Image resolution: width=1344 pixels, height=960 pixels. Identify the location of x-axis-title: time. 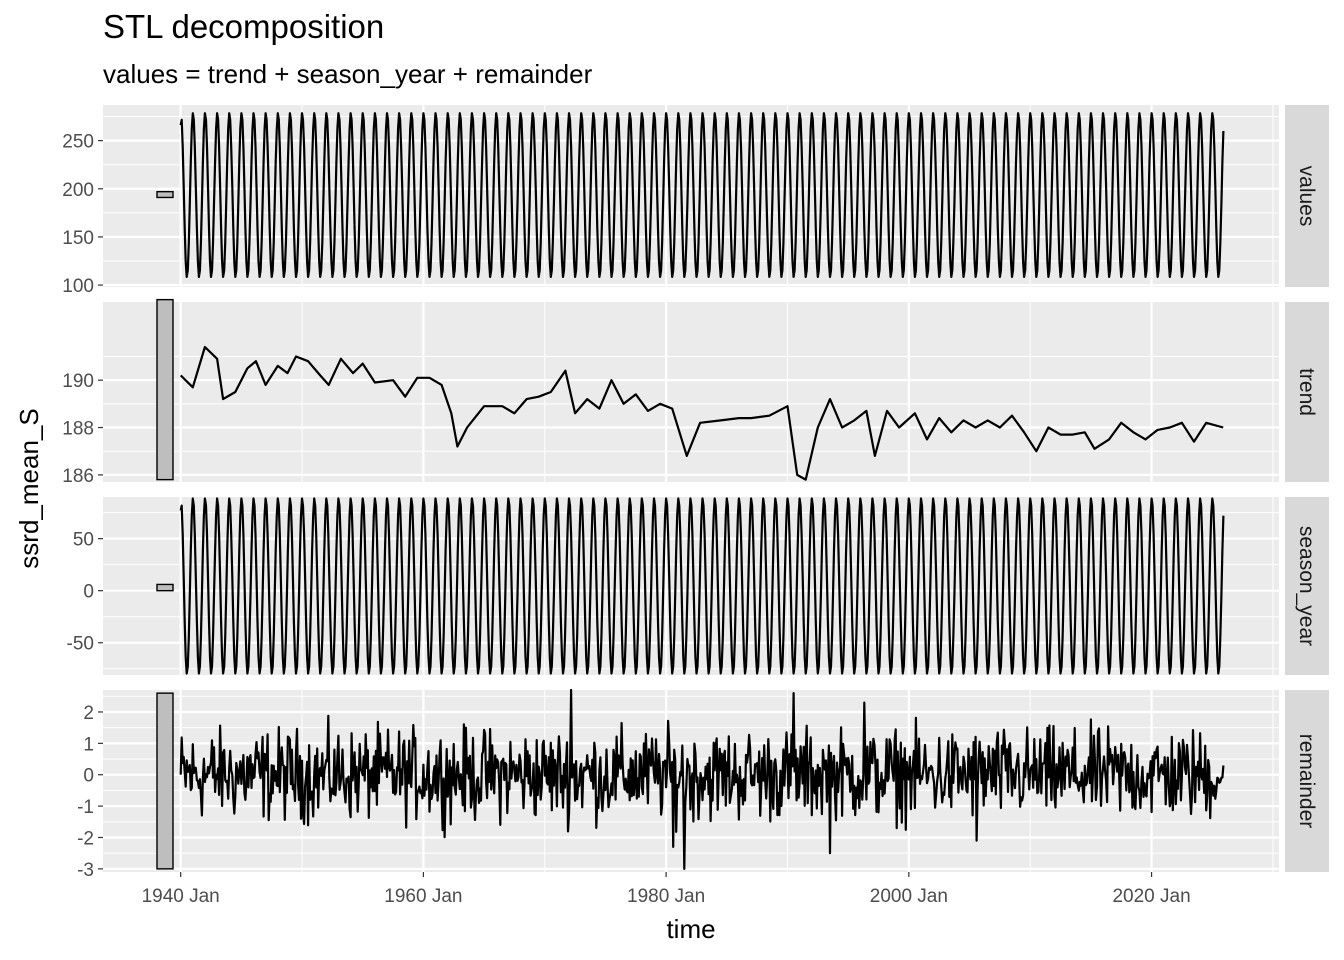
(690, 929).